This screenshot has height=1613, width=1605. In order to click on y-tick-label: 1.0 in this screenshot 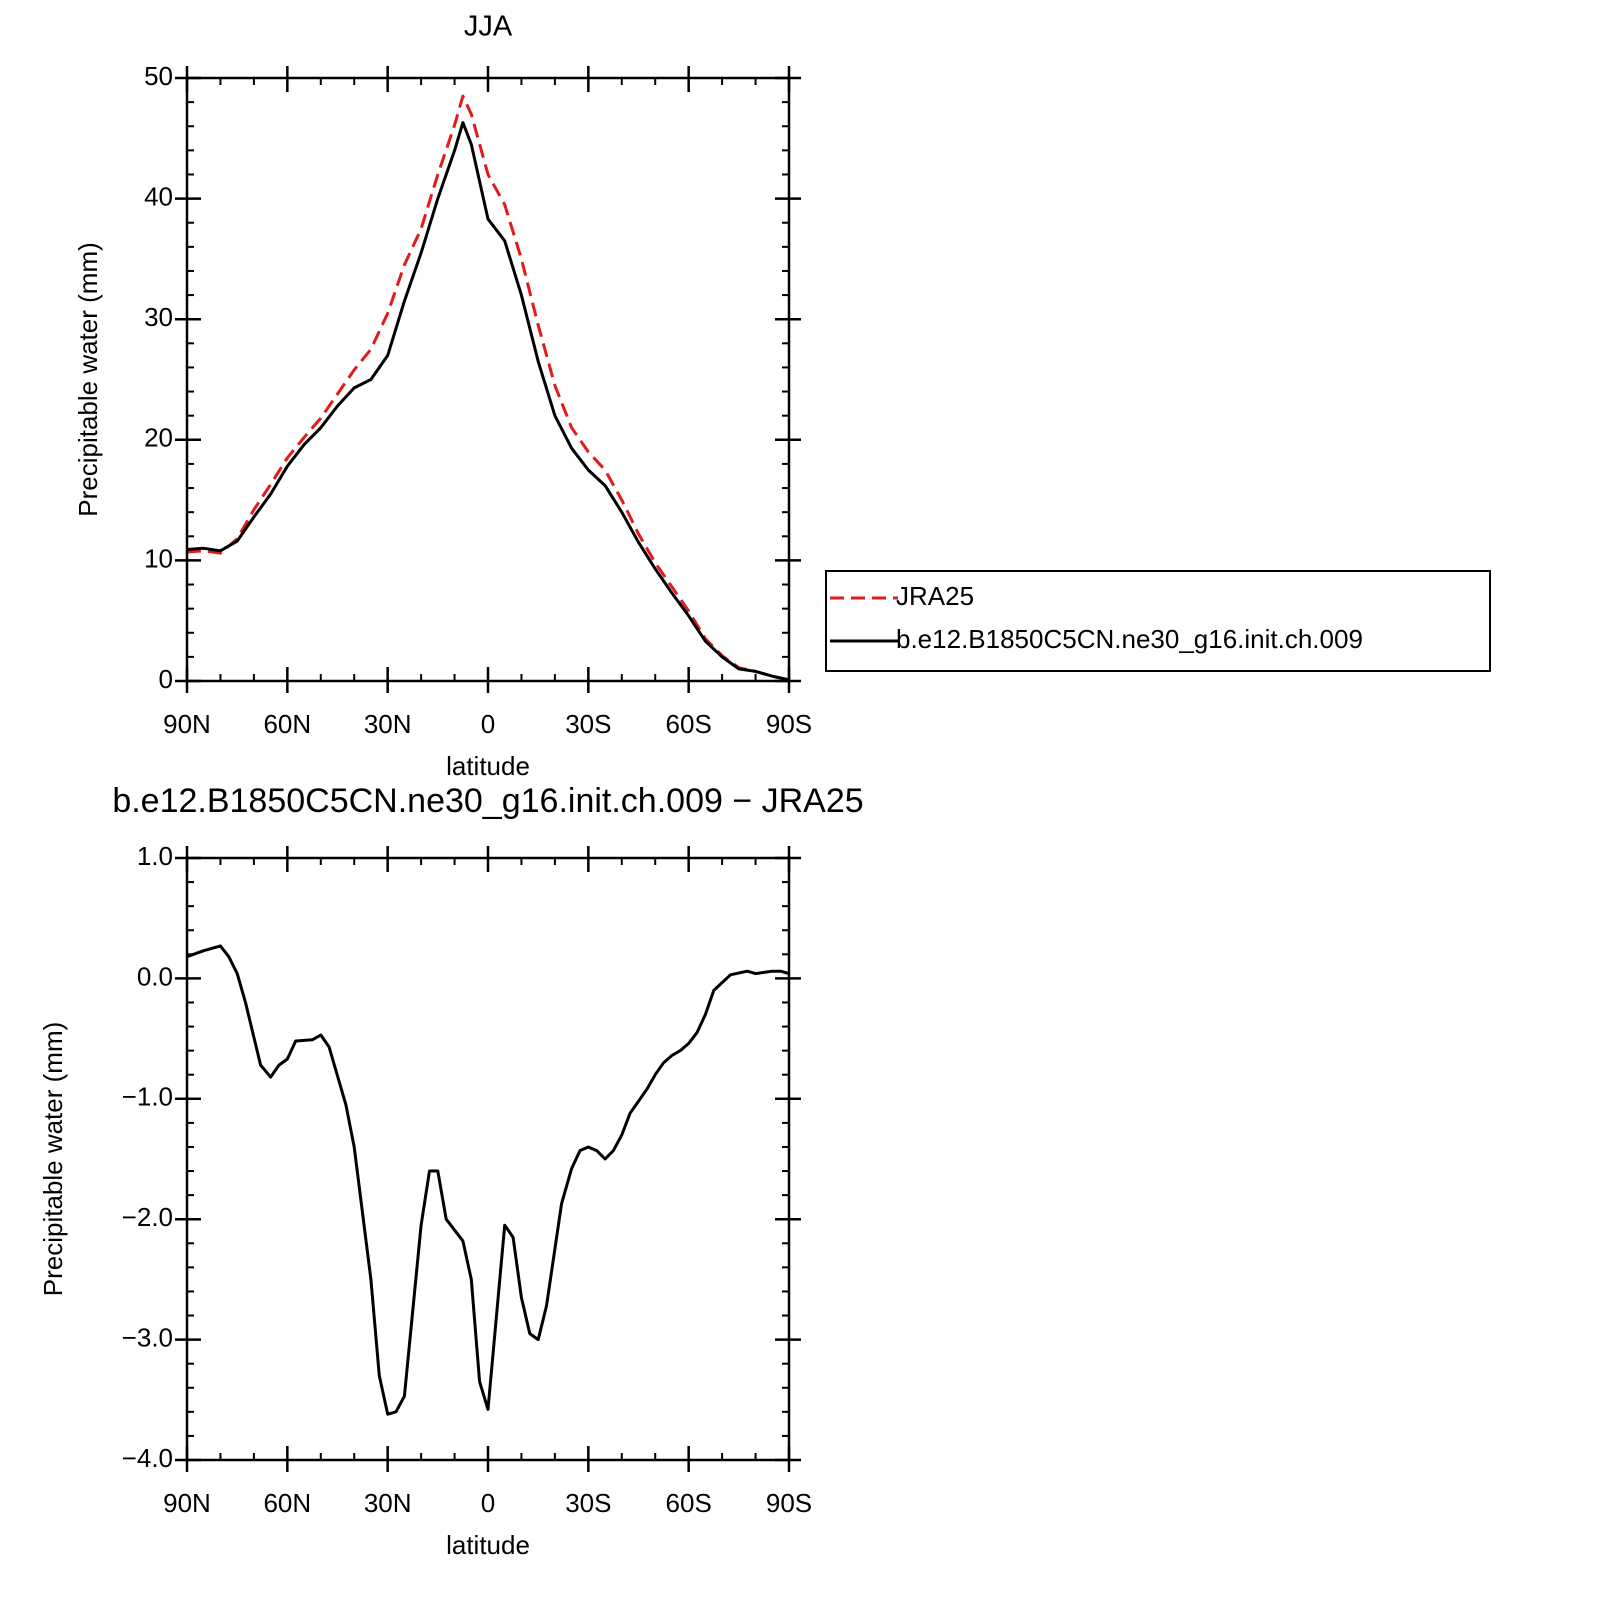, I will do `click(155, 856)`.